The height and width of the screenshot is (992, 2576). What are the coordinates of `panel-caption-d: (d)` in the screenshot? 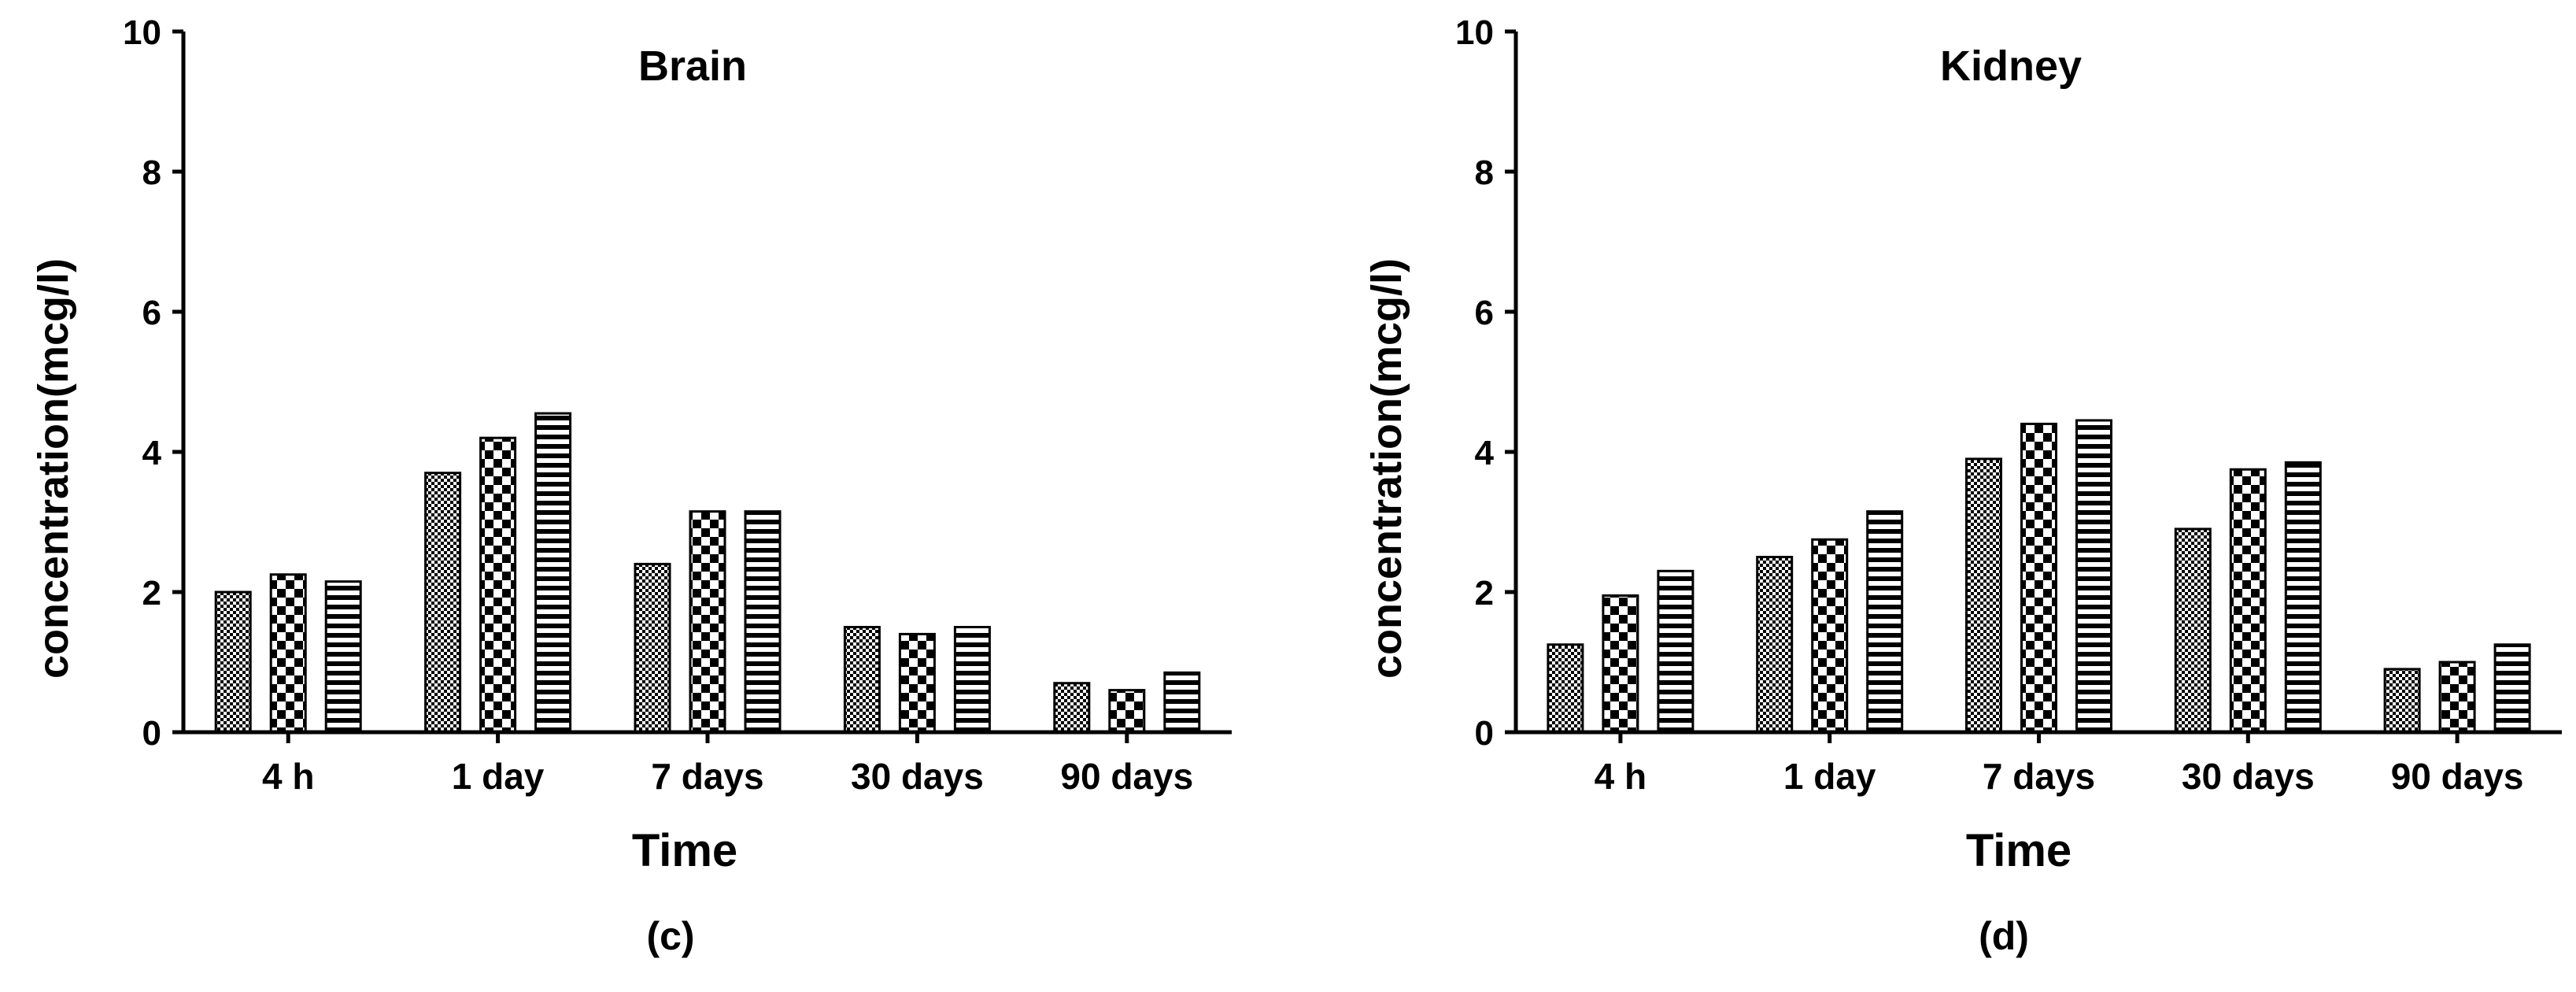 It's located at (2004, 936).